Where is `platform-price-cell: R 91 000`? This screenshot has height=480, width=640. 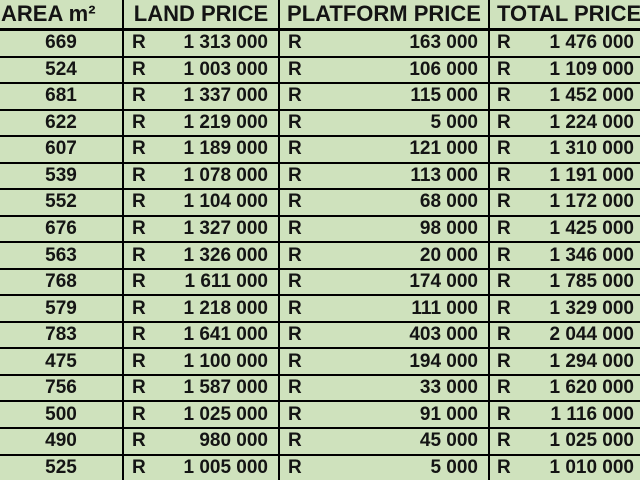 platform-price-cell: R 91 000 is located at coordinates (385, 414).